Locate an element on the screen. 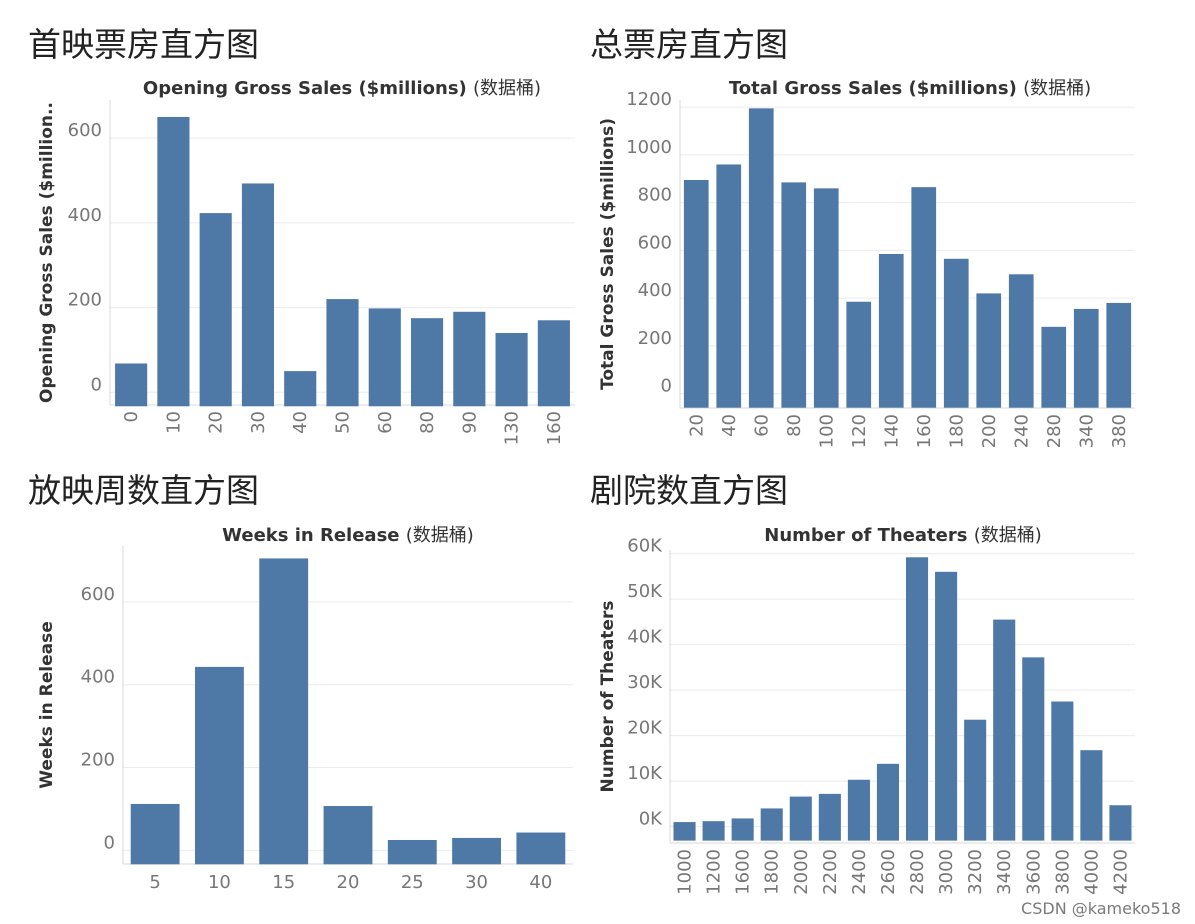 The height and width of the screenshot is (924, 1195). heading-opening-gross: 首映票房直方图 is located at coordinates (143, 44).